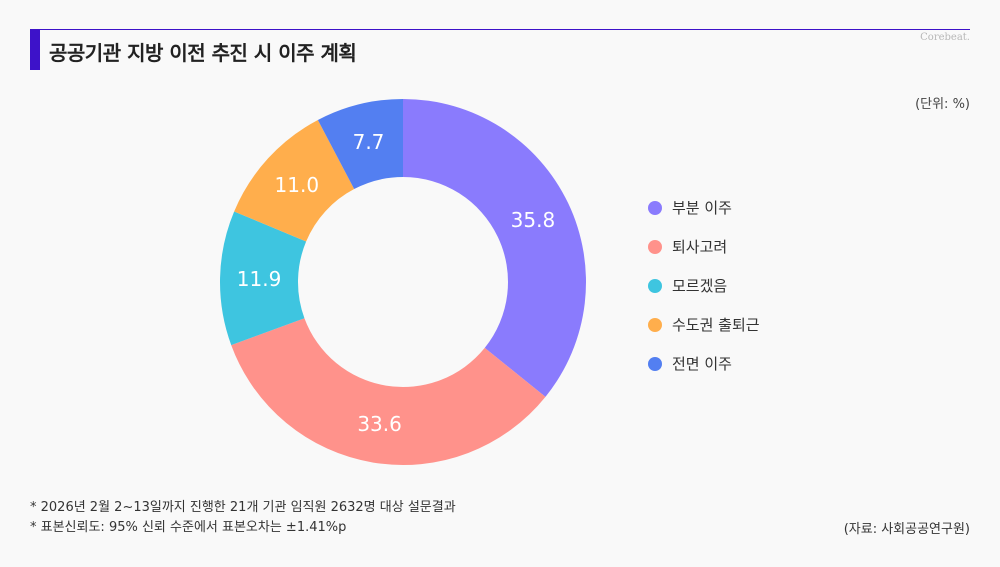  I want to click on slice-value-label: 11.0, so click(297, 185).